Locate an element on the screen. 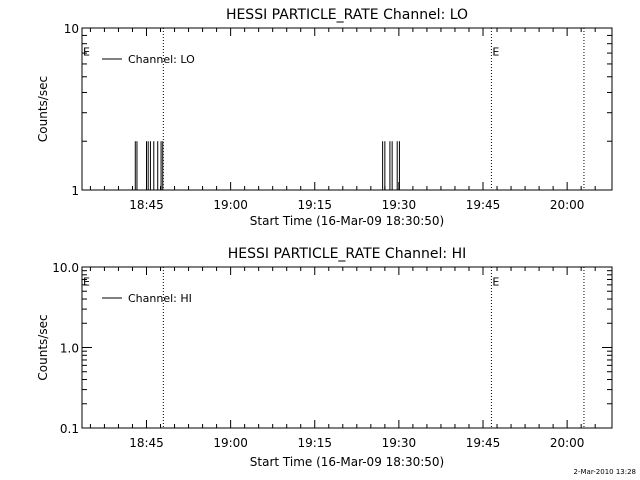 This screenshot has width=640, height=480. y-tick-label: 10.0 is located at coordinates (65, 268).